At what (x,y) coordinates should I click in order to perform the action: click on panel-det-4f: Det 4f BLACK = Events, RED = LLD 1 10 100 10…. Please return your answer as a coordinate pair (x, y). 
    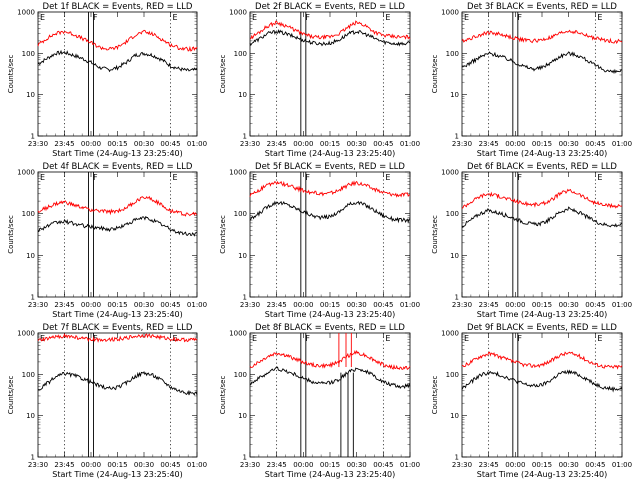
    Looking at the image, I should click on (107, 240).